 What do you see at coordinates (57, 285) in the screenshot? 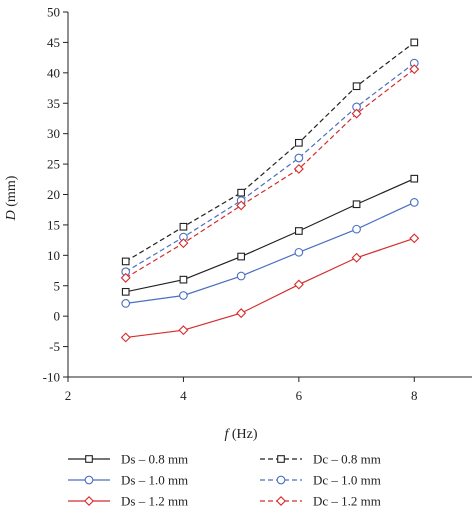
I see `y-tick-label: 5` at bounding box center [57, 285].